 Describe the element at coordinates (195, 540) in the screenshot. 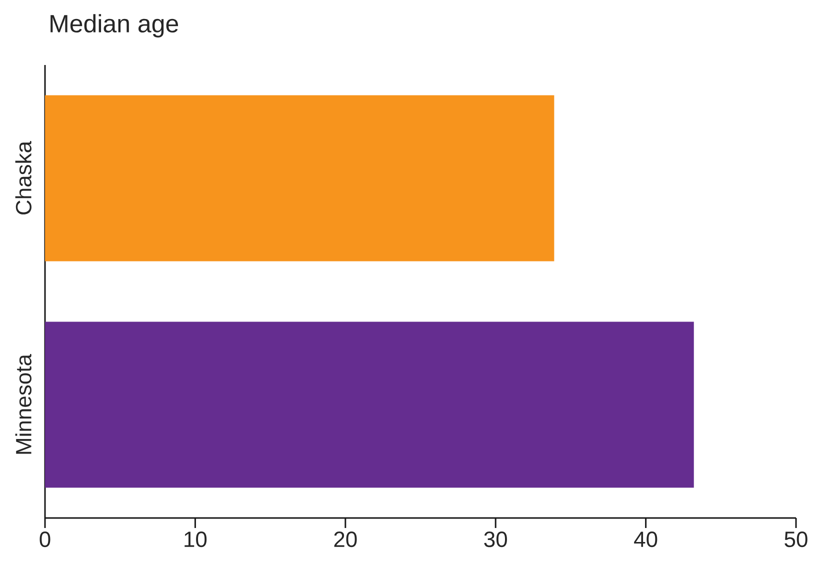

I see `x-tick-label: 10` at that location.